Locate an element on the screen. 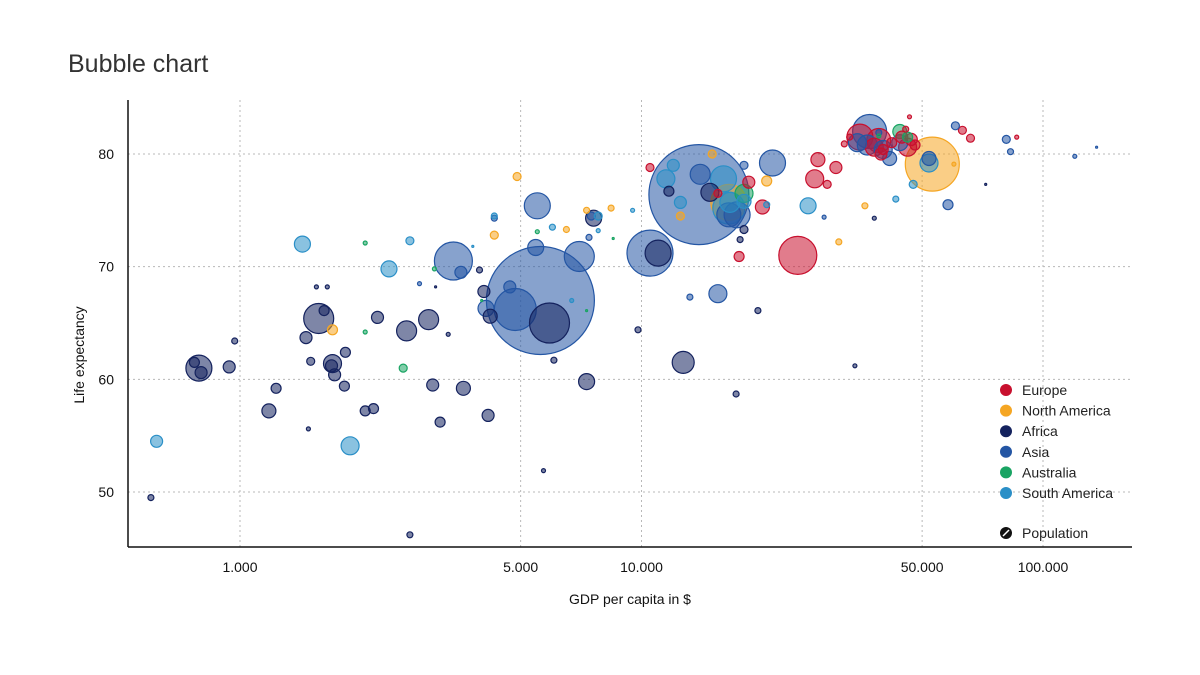 The height and width of the screenshot is (675, 1200). x-tick-label: 1.000 is located at coordinates (239, 567).